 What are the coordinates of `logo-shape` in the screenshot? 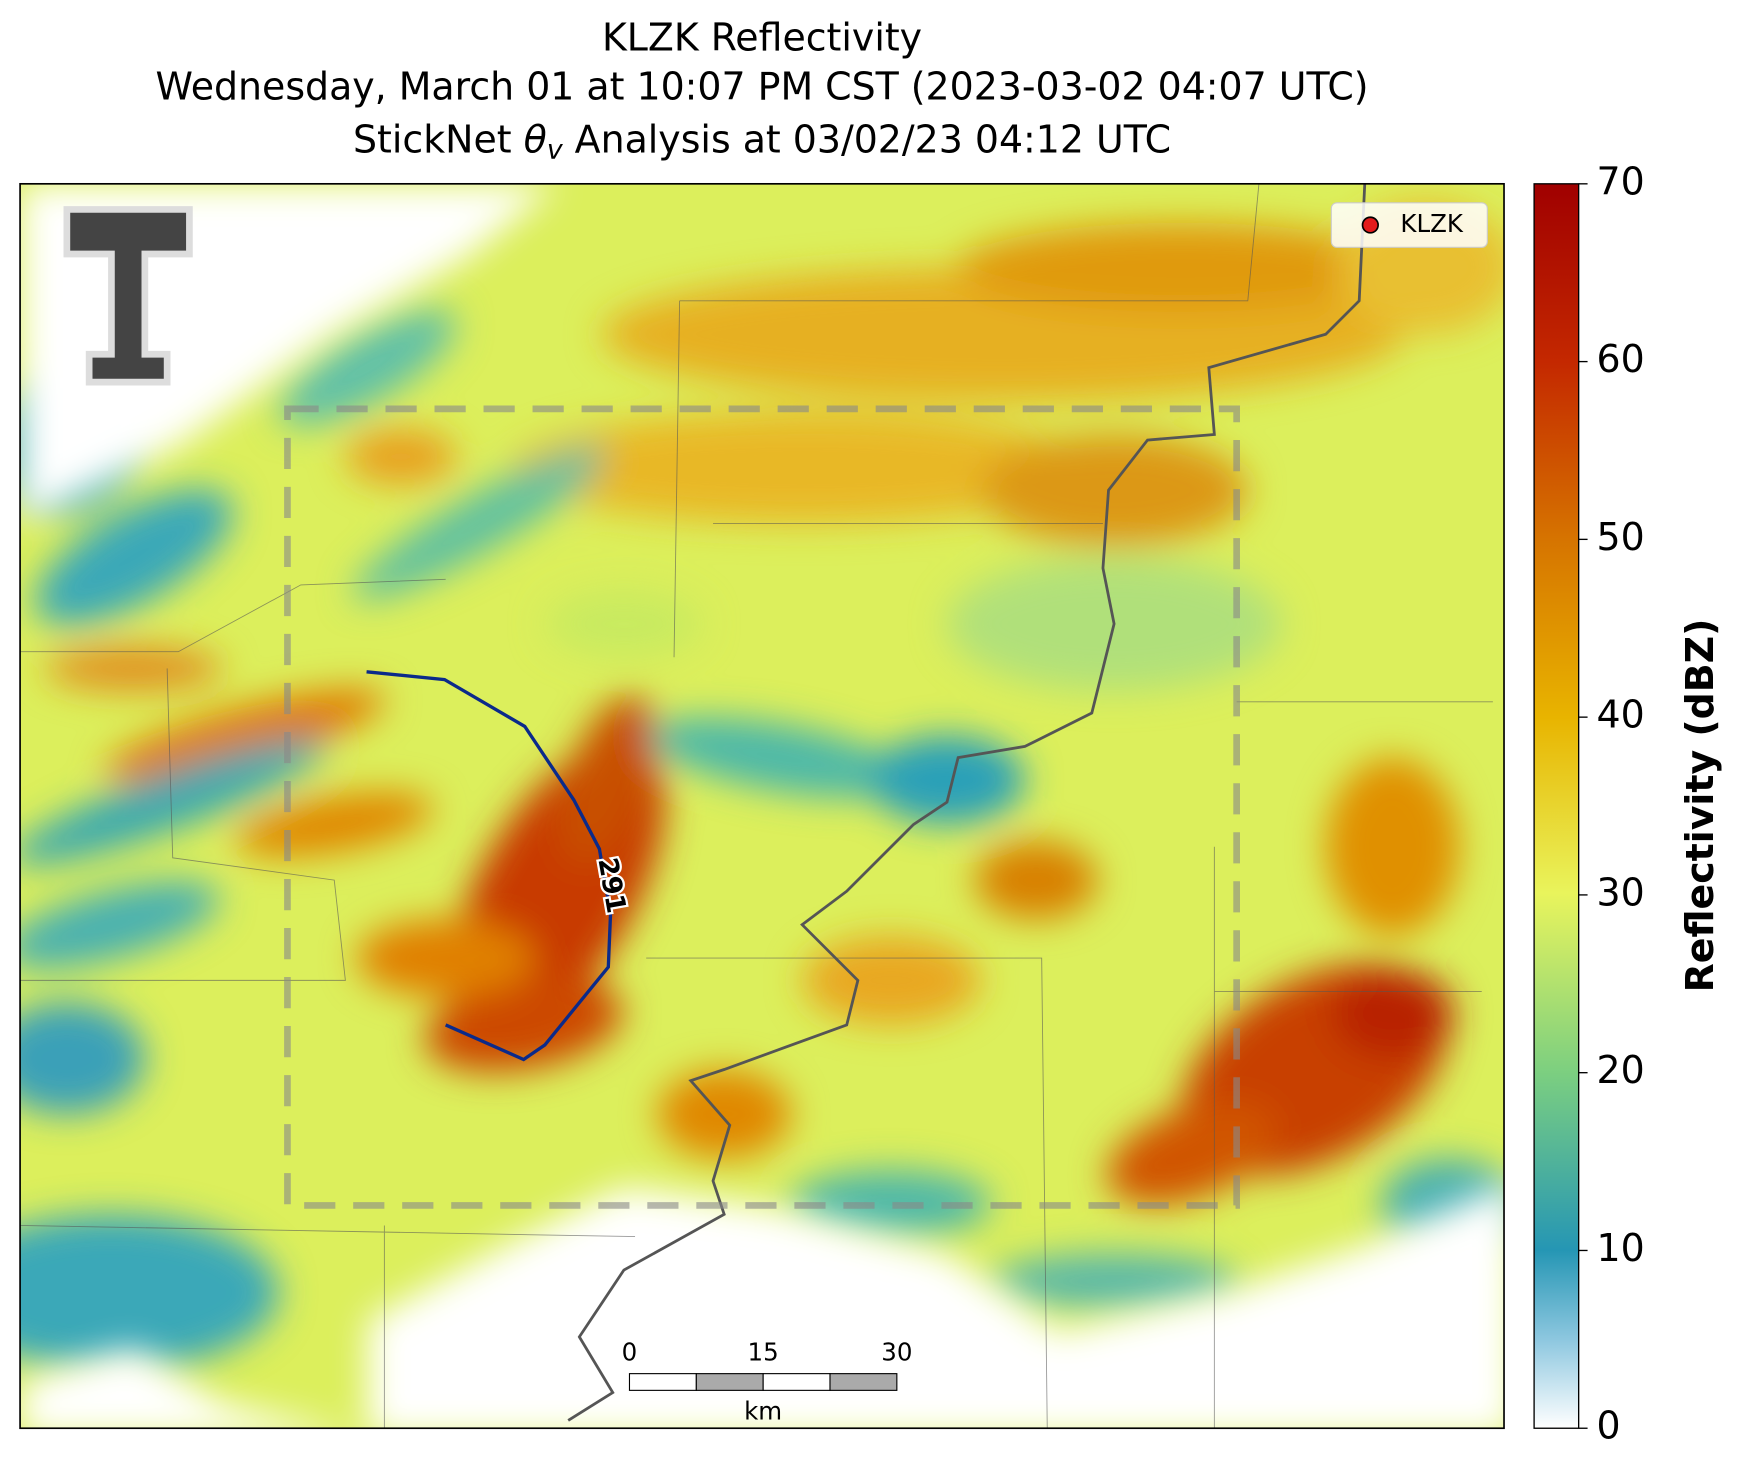 It's located at (128, 296).